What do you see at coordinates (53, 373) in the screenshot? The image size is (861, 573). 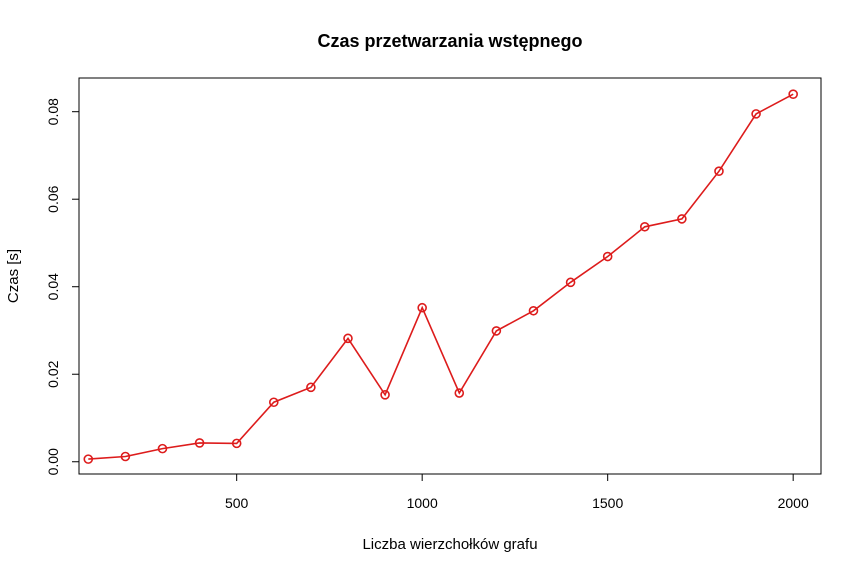 I see `y-tick-label: 0.02` at bounding box center [53, 373].